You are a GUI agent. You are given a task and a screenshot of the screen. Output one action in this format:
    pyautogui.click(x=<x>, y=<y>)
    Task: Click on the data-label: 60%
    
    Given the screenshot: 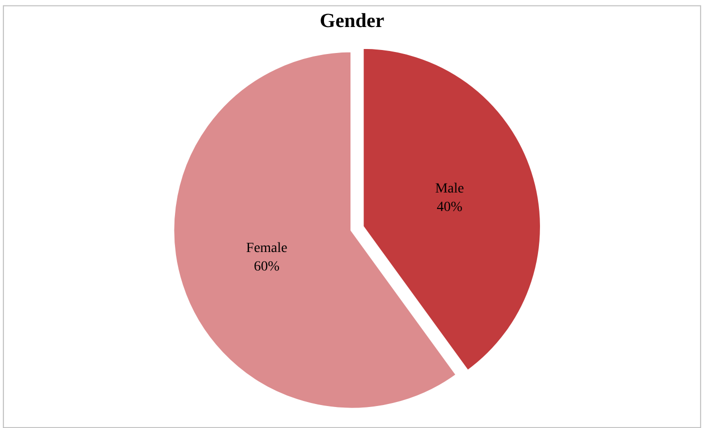 What is the action you would take?
    pyautogui.click(x=267, y=266)
    